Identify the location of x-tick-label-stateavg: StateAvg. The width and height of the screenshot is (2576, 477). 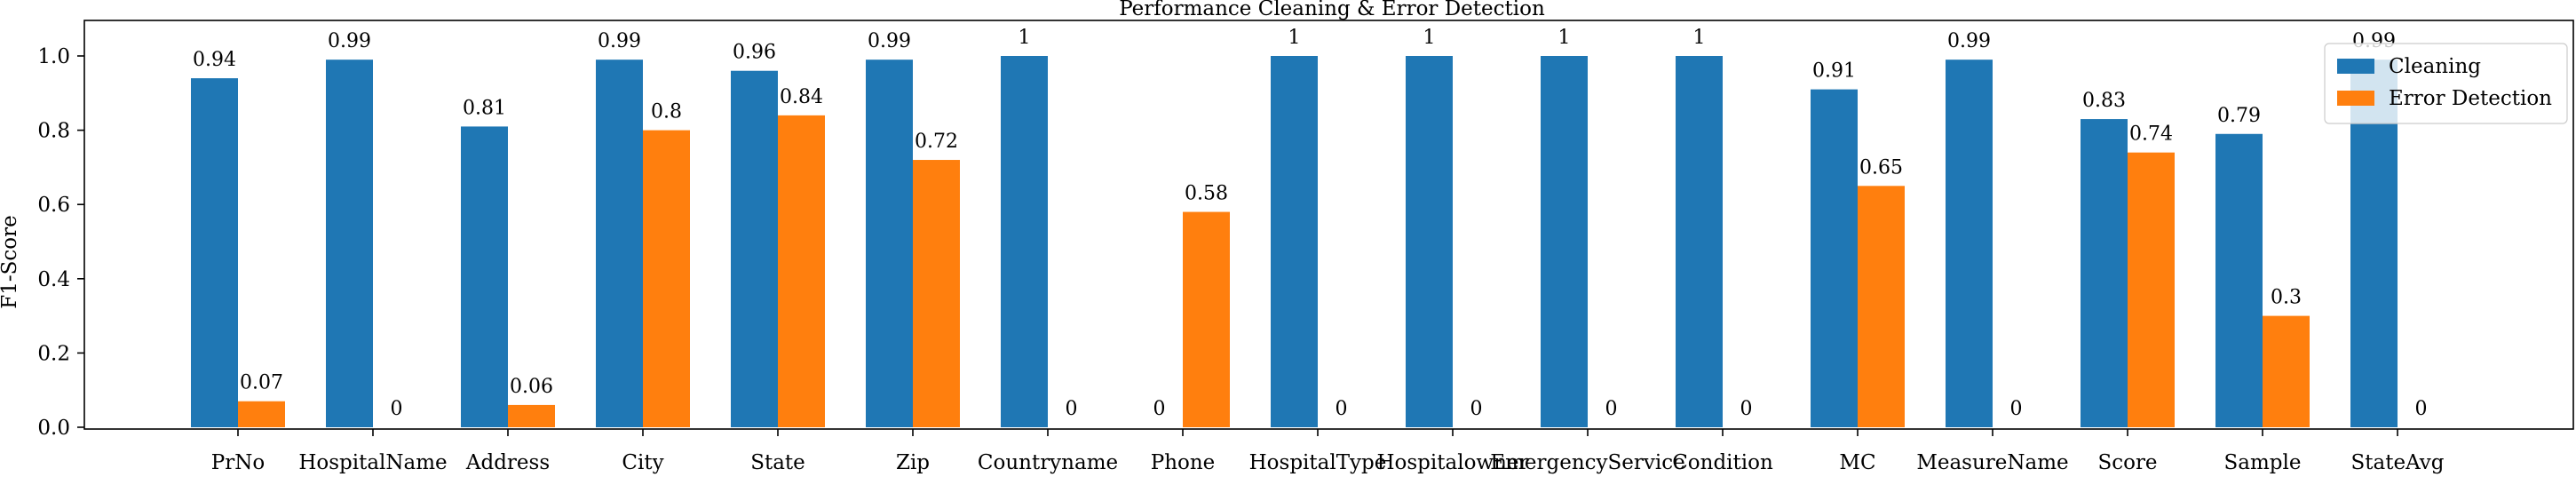
(2398, 462).